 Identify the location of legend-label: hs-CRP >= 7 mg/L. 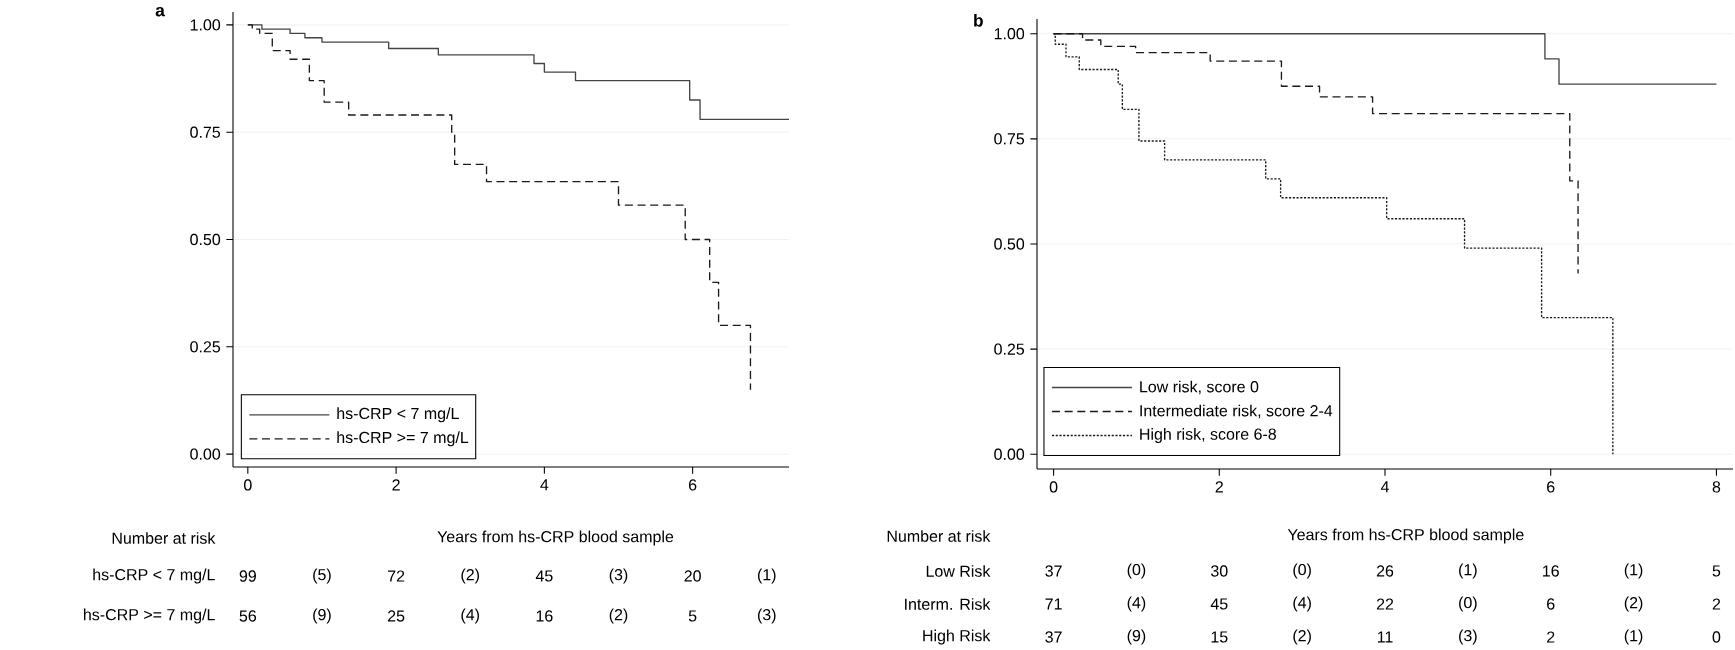
(403, 439).